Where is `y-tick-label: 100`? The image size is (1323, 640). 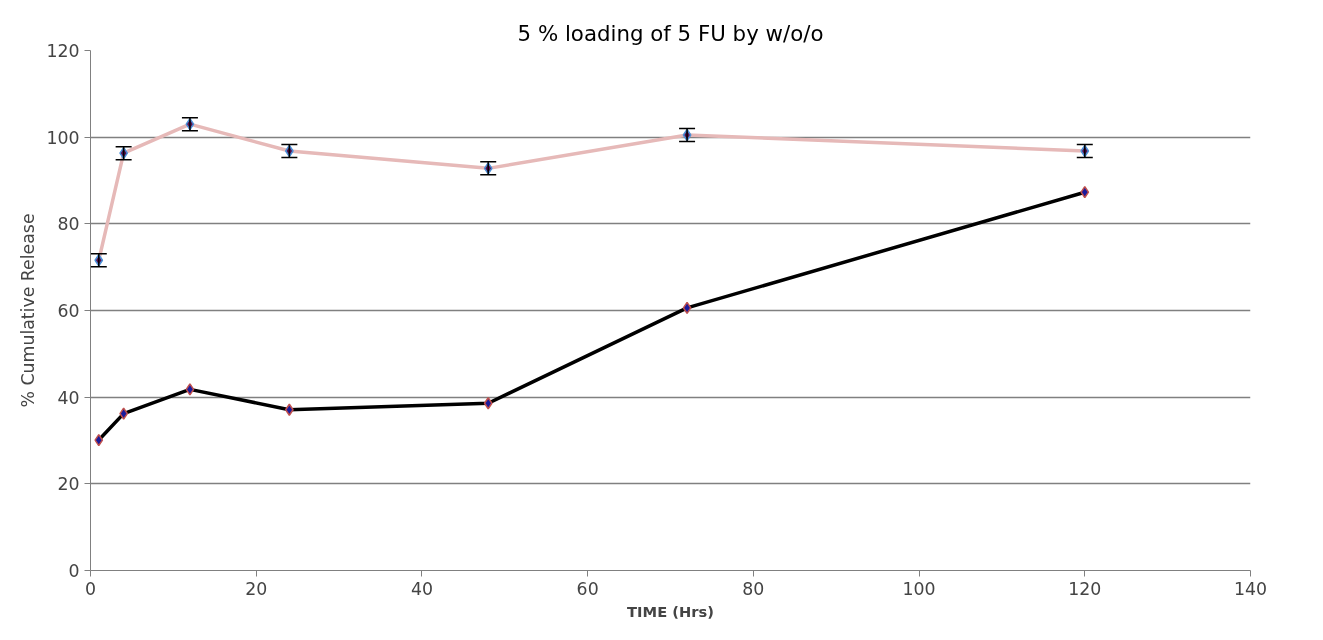
y-tick-label: 100 is located at coordinates (63, 137).